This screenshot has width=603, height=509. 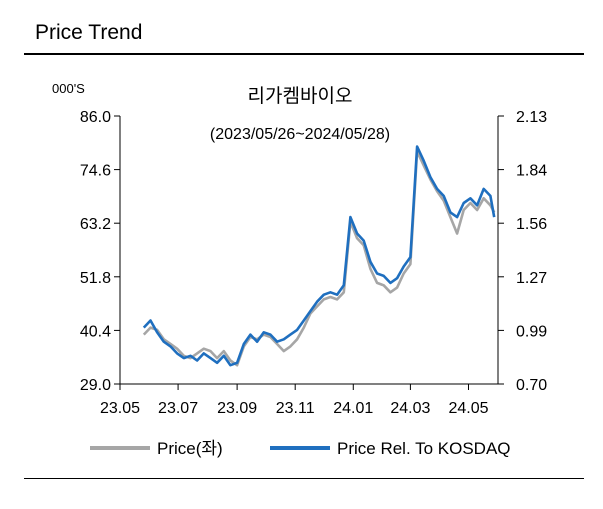 What do you see at coordinates (237, 408) in the screenshot?
I see `x-tick-label: 23.09` at bounding box center [237, 408].